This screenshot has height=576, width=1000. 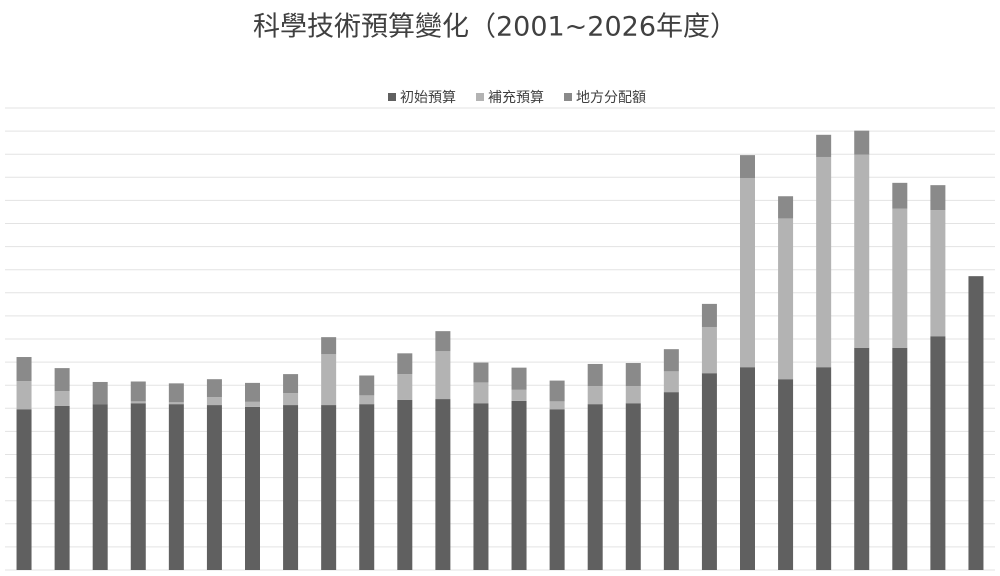 What do you see at coordinates (611, 98) in the screenshot?
I see `legend-label: 地方分配額` at bounding box center [611, 98].